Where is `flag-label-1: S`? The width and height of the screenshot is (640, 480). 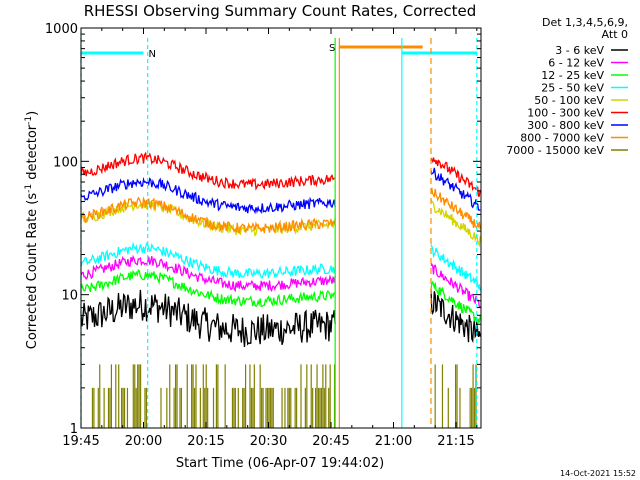 flag-label-1: S is located at coordinates (332, 48).